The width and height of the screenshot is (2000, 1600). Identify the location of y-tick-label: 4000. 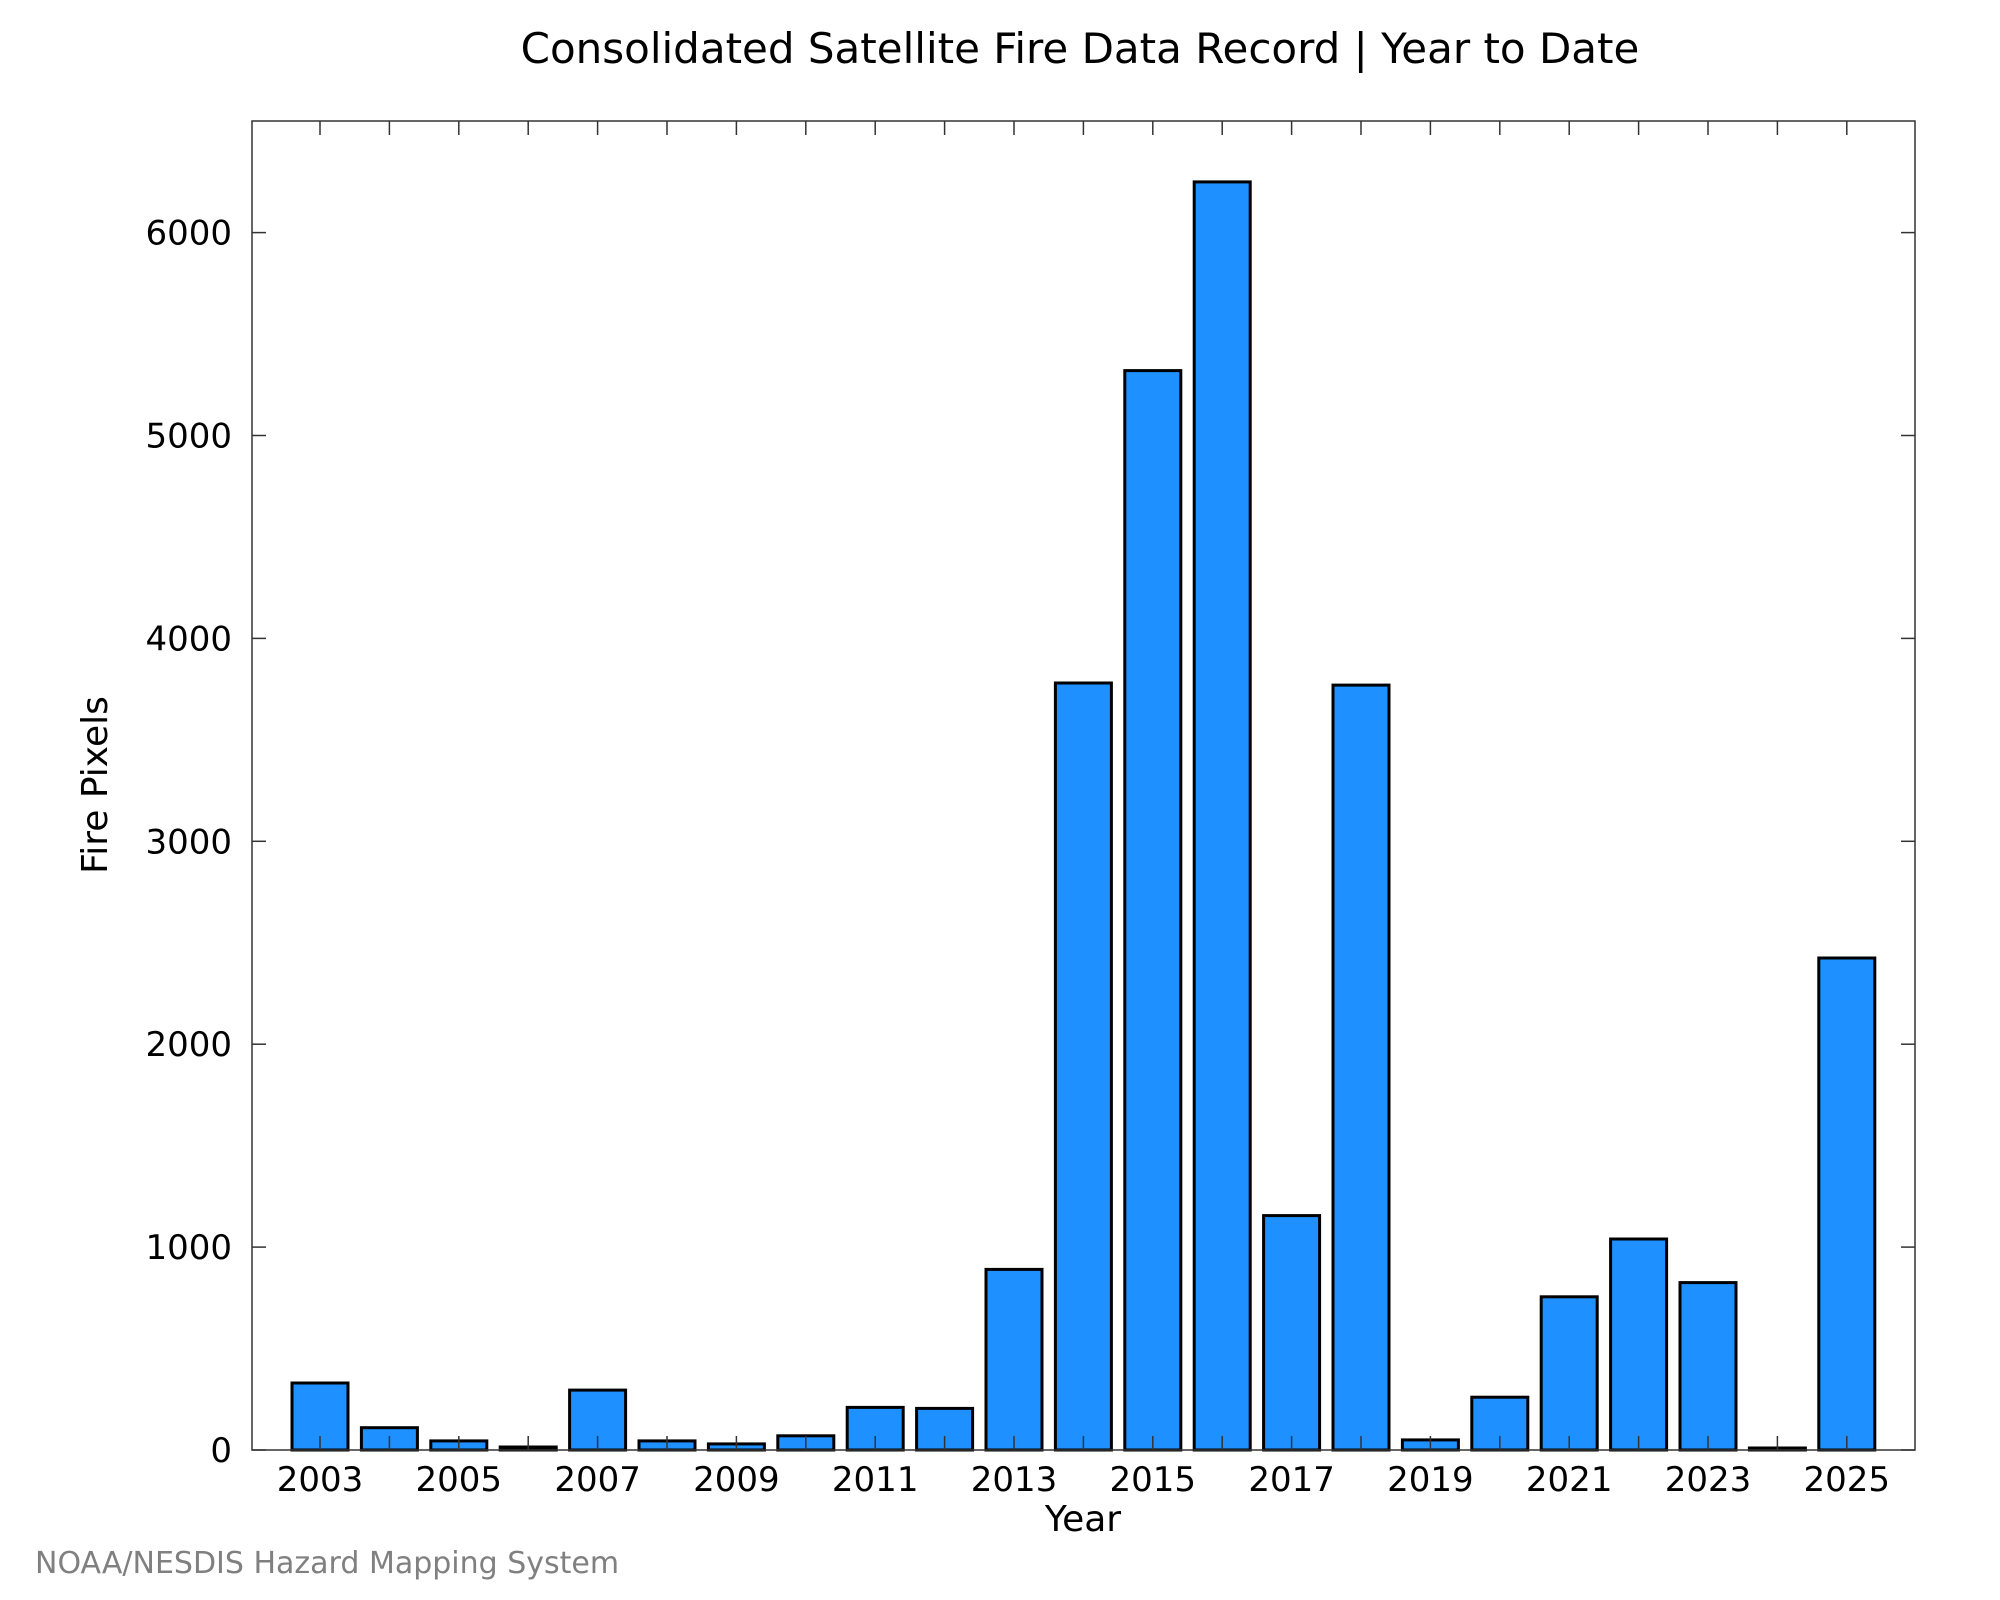
(188, 639).